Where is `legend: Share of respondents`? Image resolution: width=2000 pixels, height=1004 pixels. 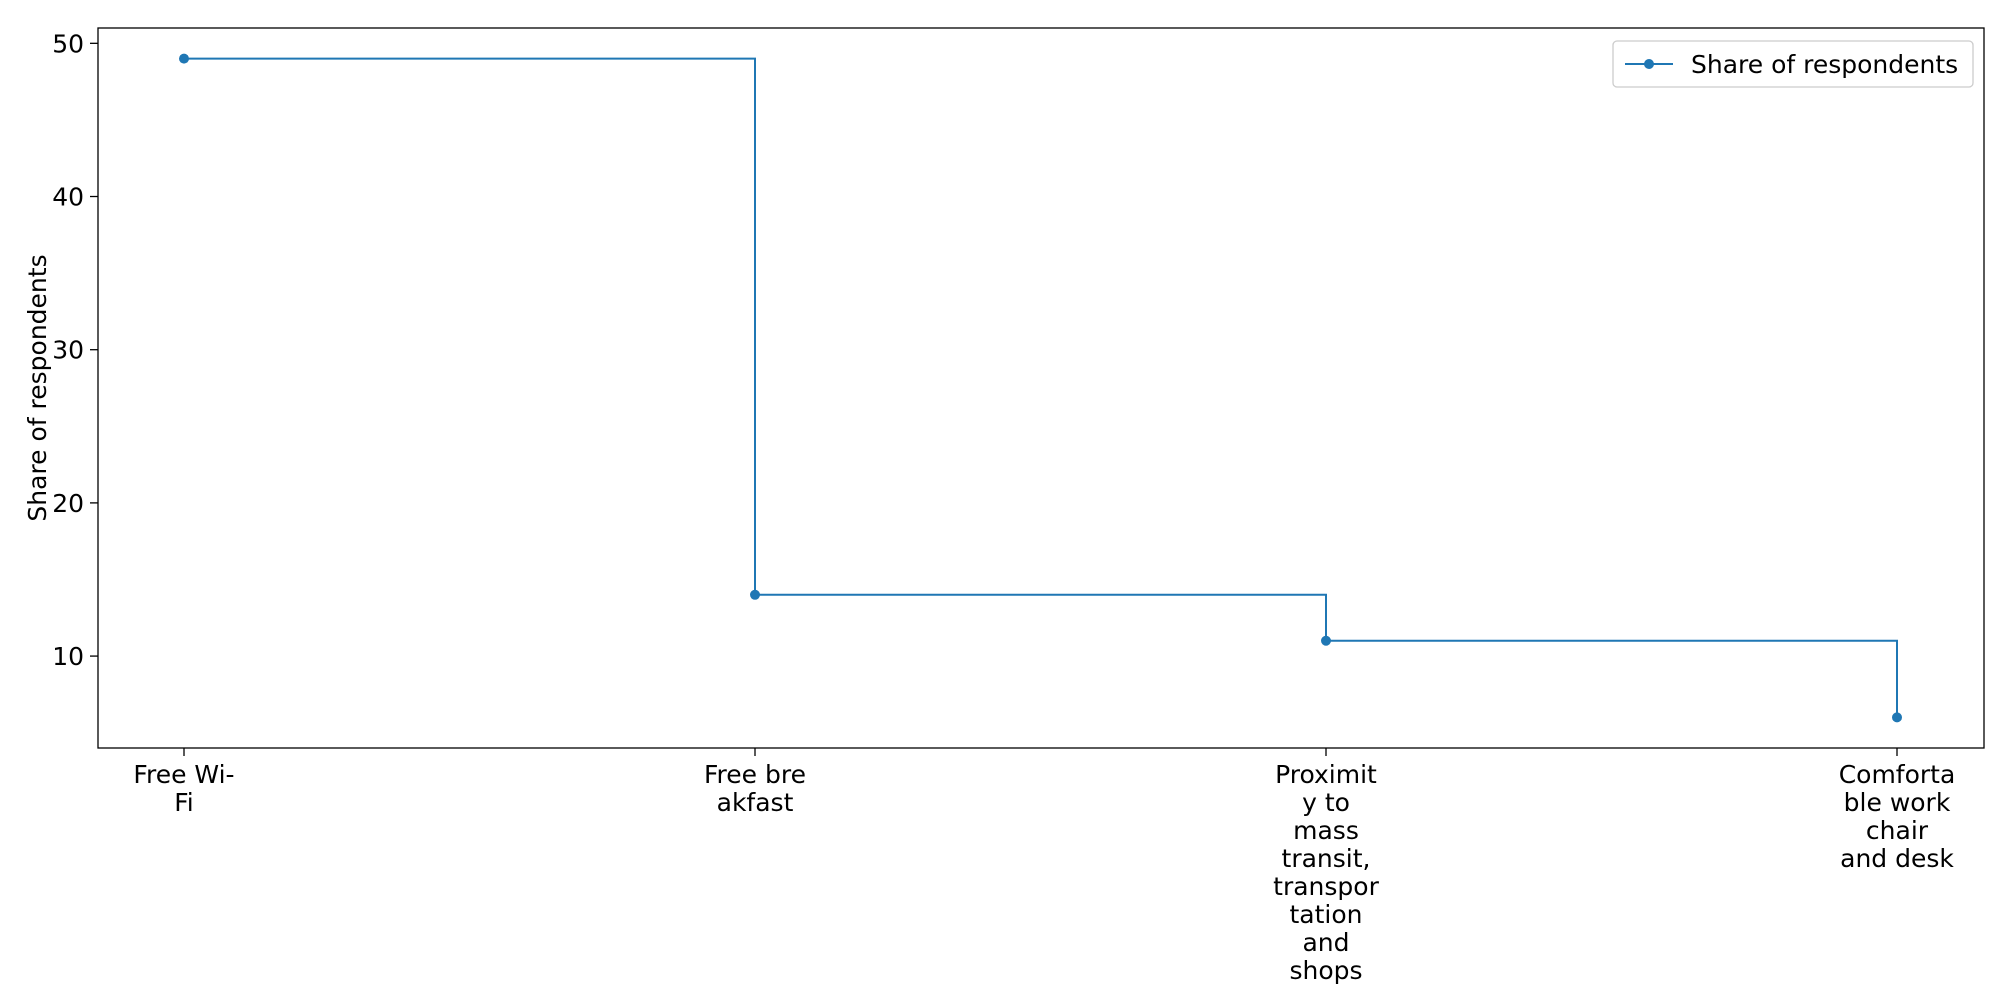
legend: Share of respondents is located at coordinates (1793, 64).